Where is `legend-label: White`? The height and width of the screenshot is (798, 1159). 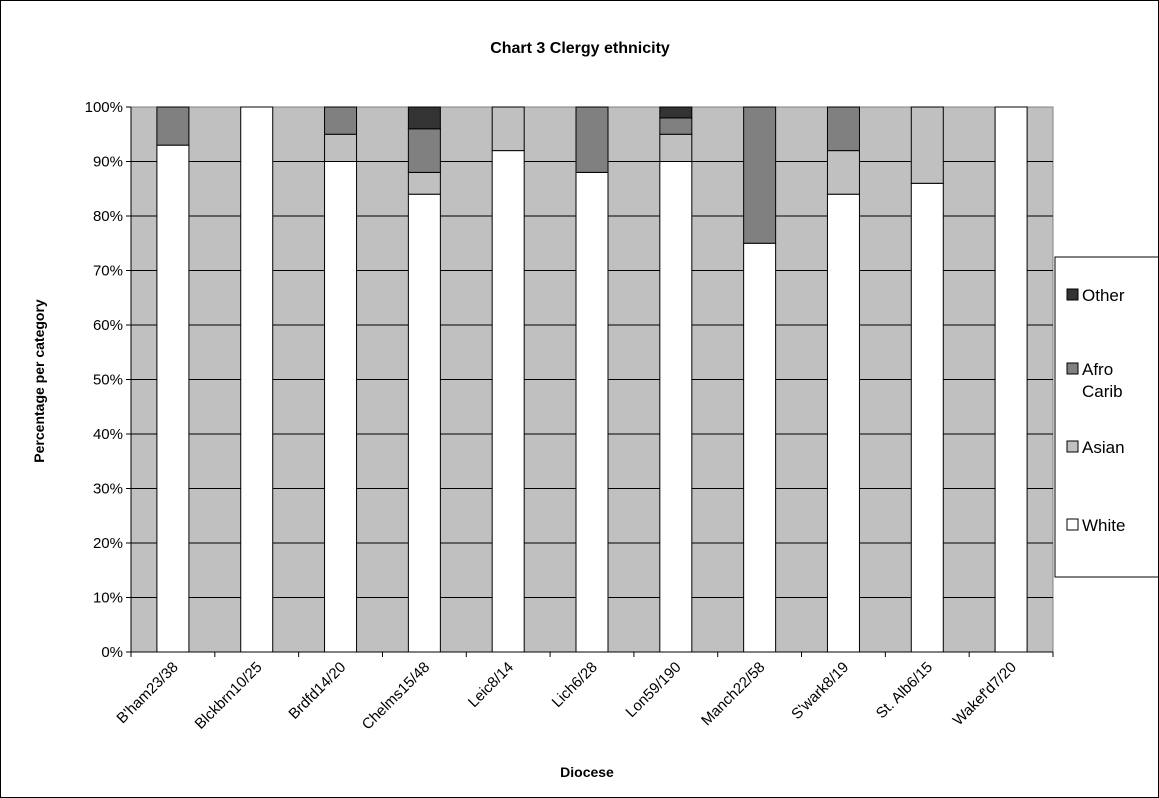 legend-label: White is located at coordinates (1103, 525).